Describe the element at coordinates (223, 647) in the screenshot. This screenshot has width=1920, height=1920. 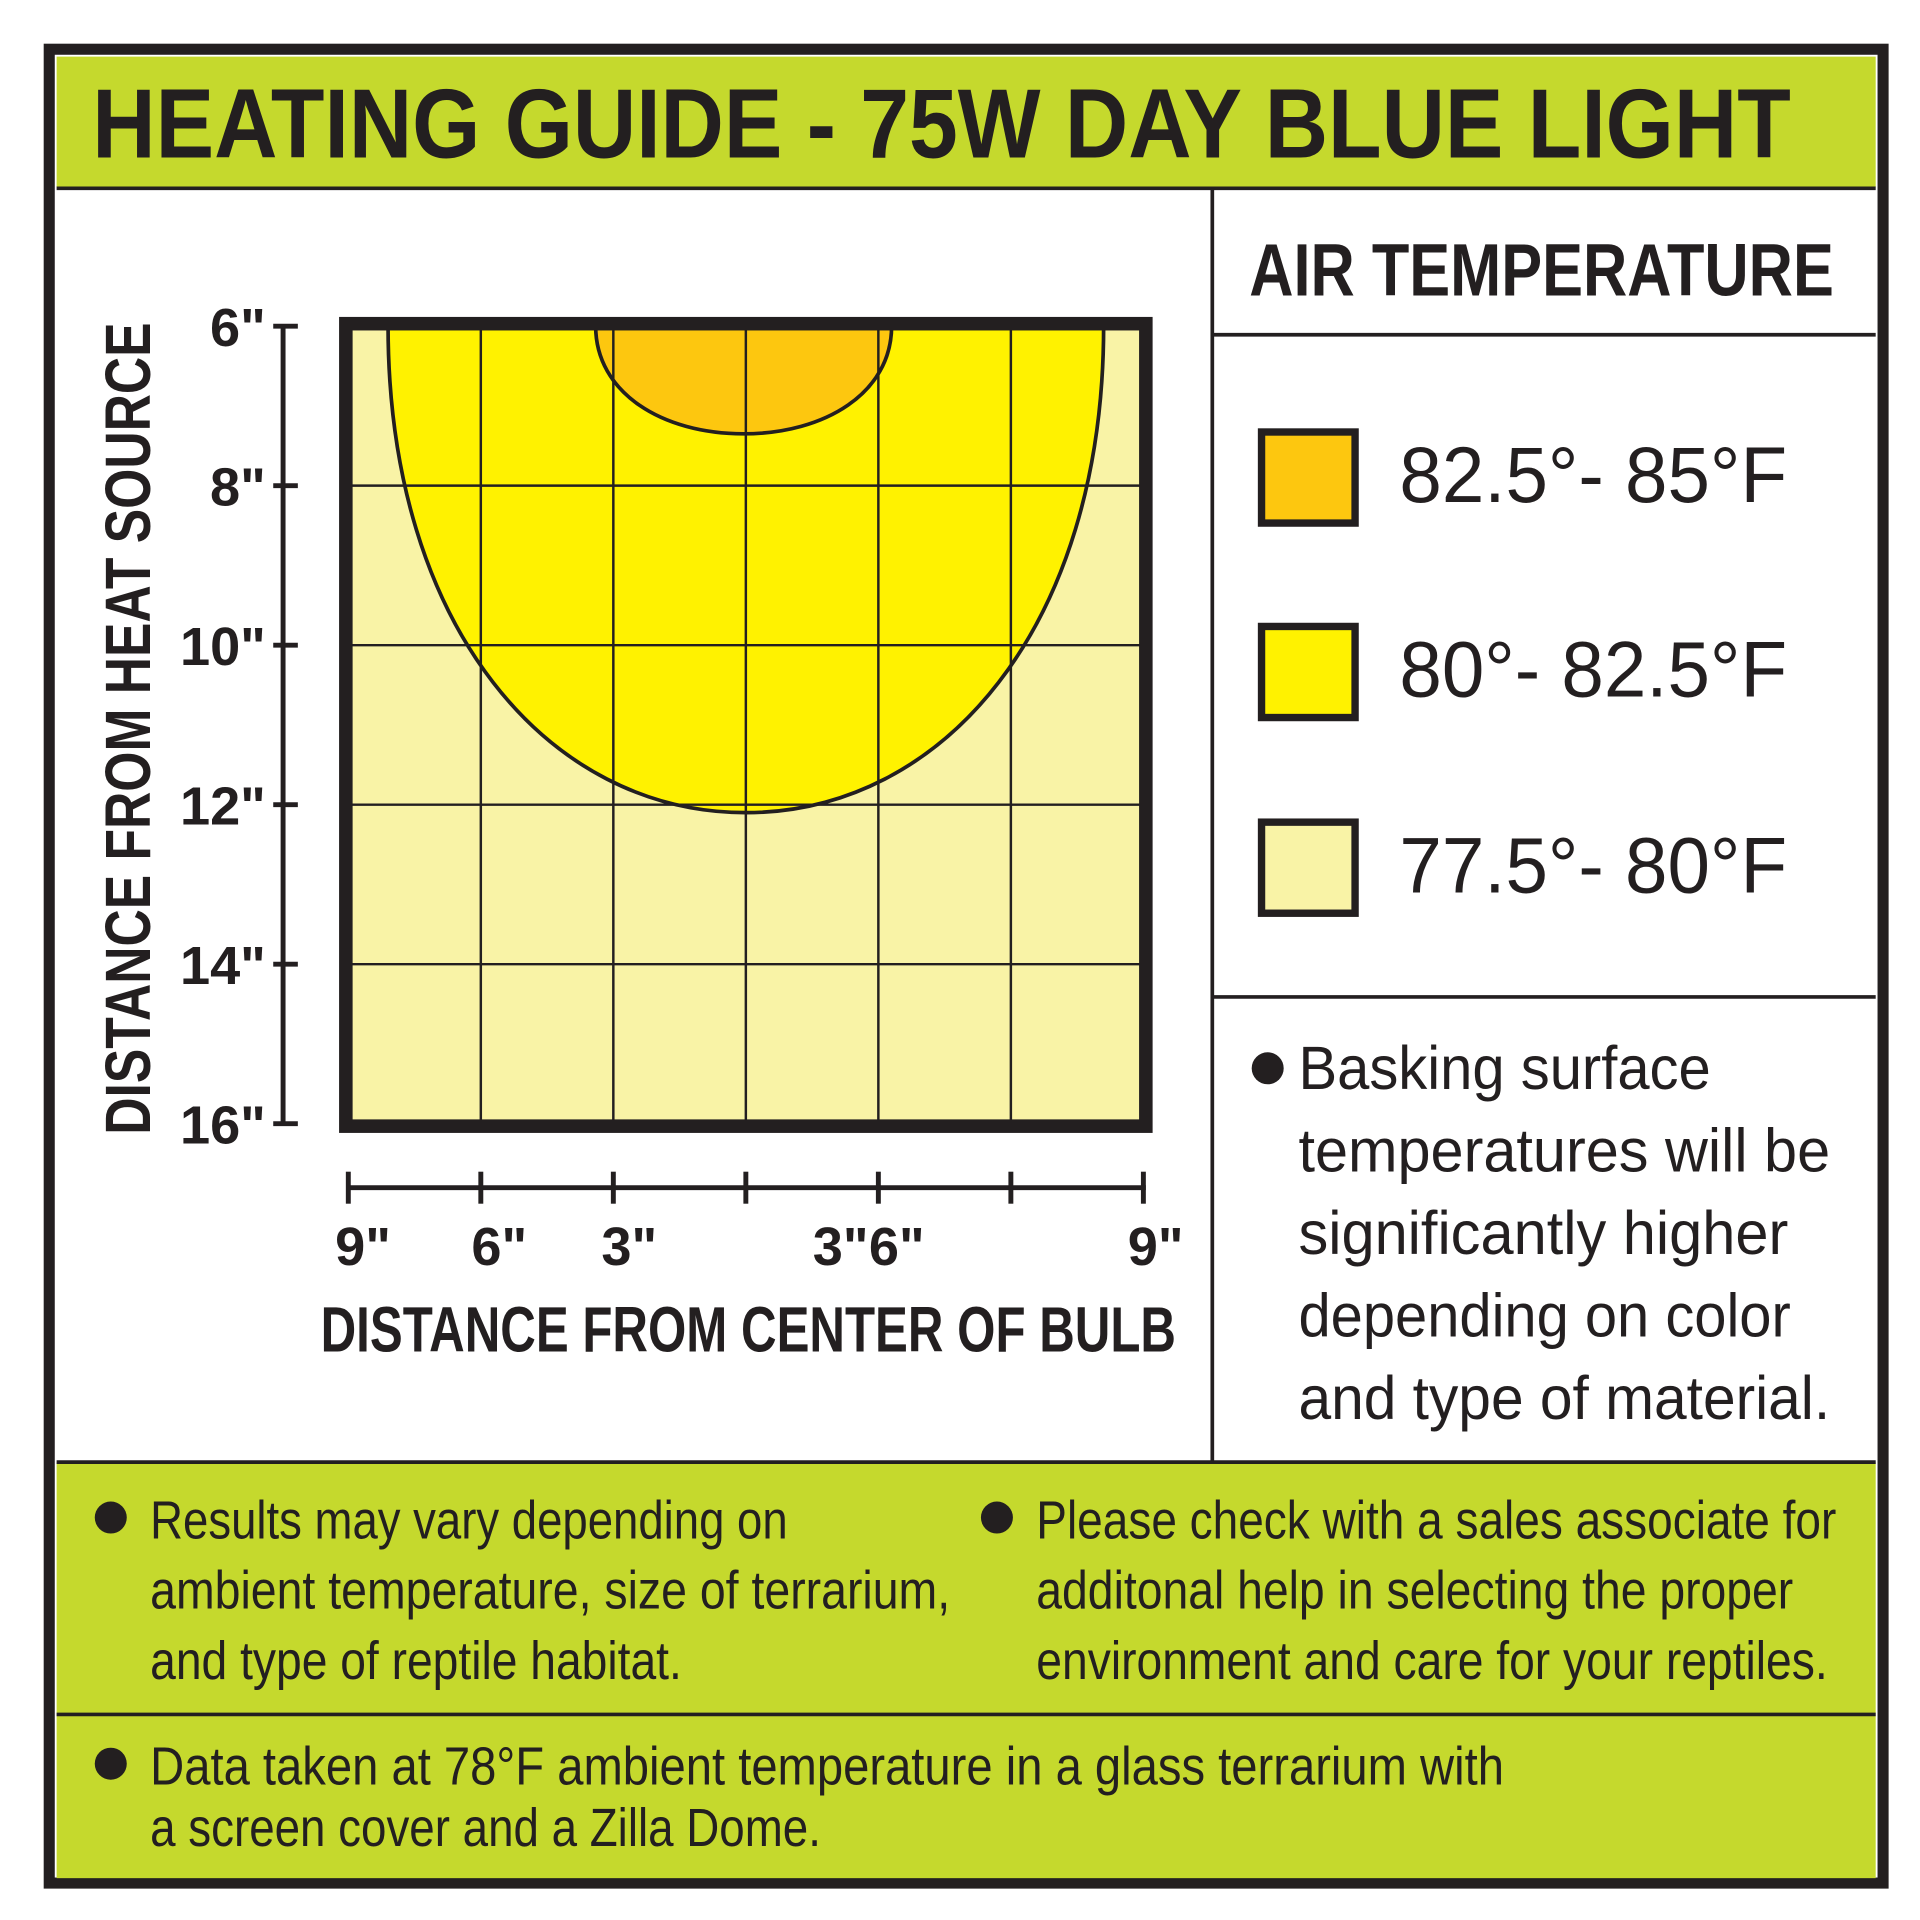
I see `y-tick-label: 10"` at that location.